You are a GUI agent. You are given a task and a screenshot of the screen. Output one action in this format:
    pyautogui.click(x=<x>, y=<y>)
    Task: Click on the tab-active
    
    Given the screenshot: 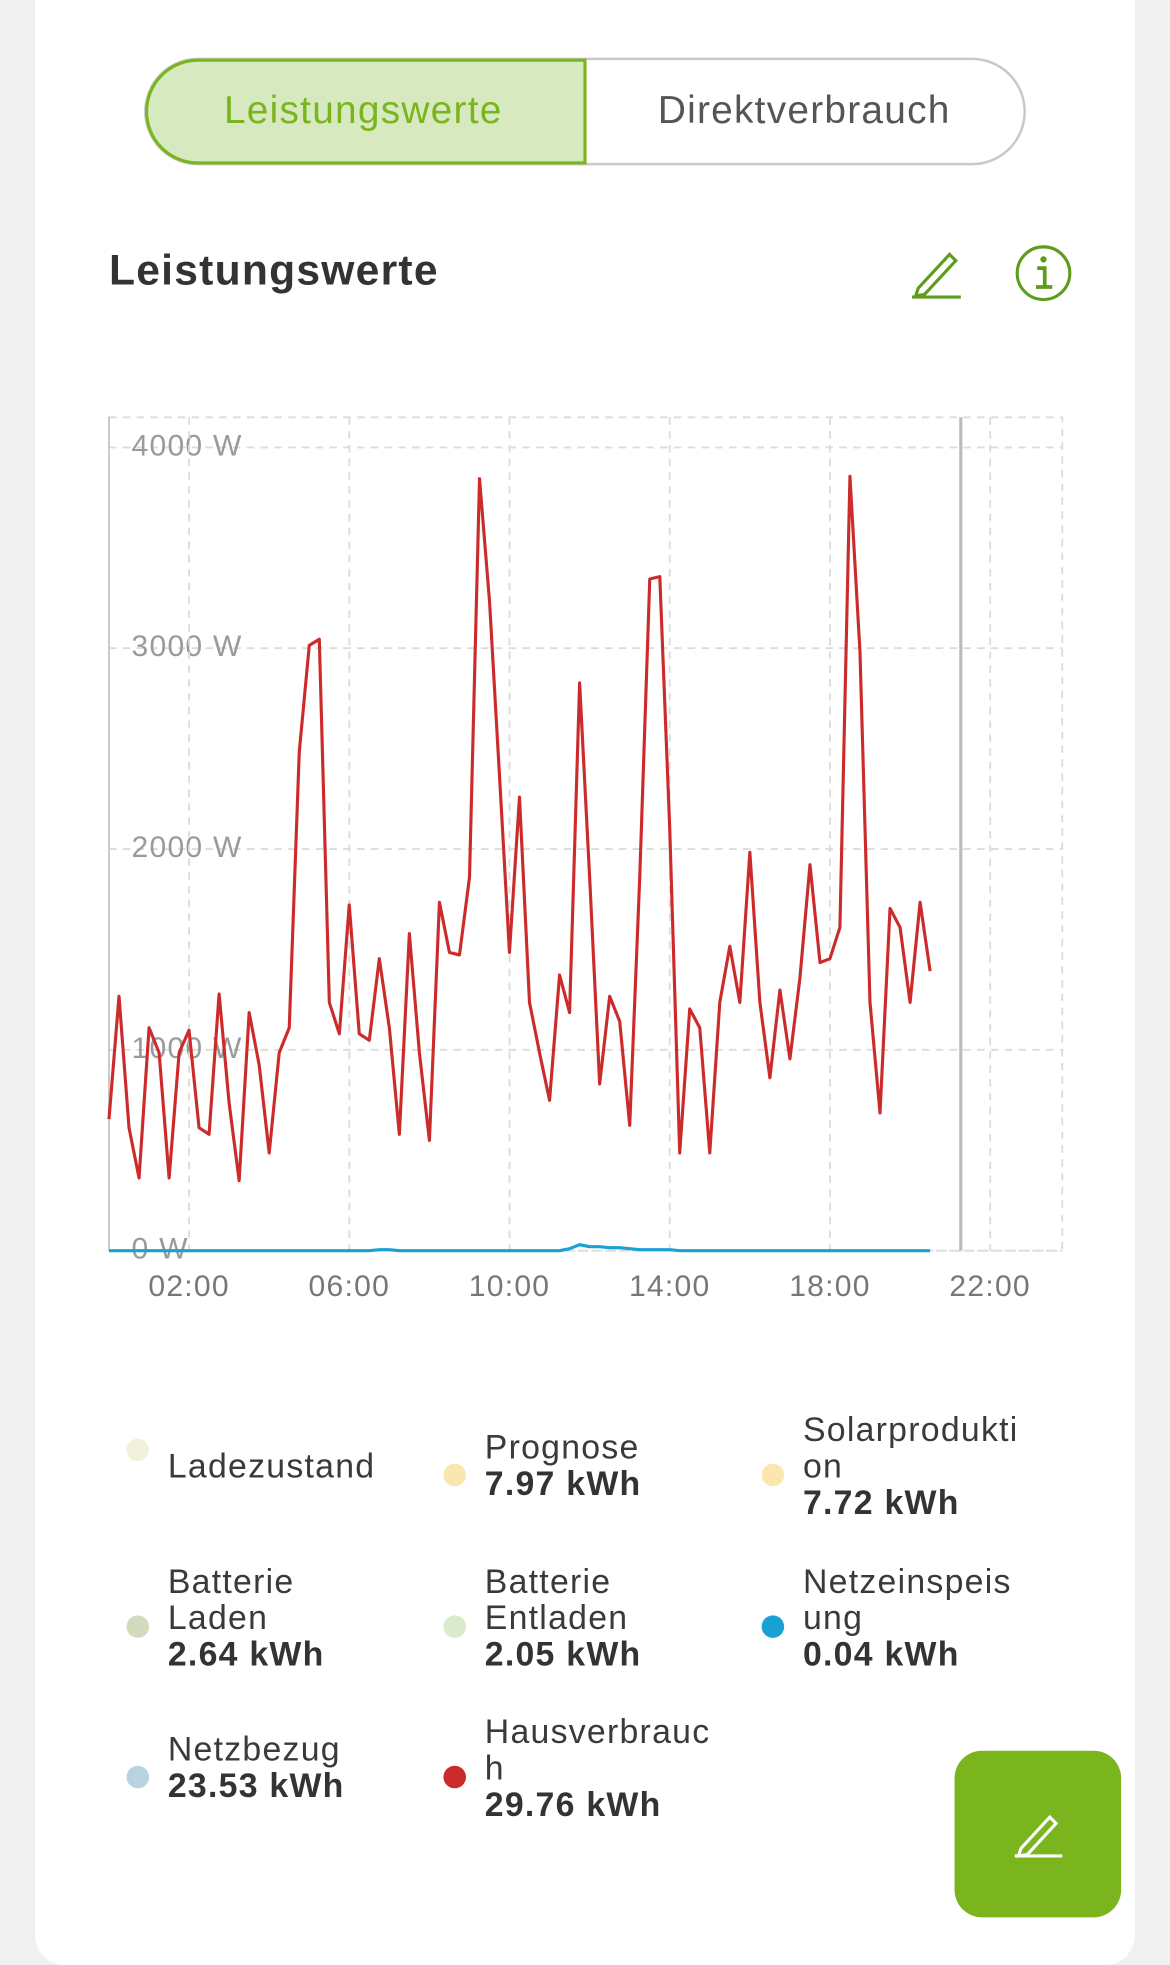 What is the action you would take?
    pyautogui.click(x=365, y=111)
    